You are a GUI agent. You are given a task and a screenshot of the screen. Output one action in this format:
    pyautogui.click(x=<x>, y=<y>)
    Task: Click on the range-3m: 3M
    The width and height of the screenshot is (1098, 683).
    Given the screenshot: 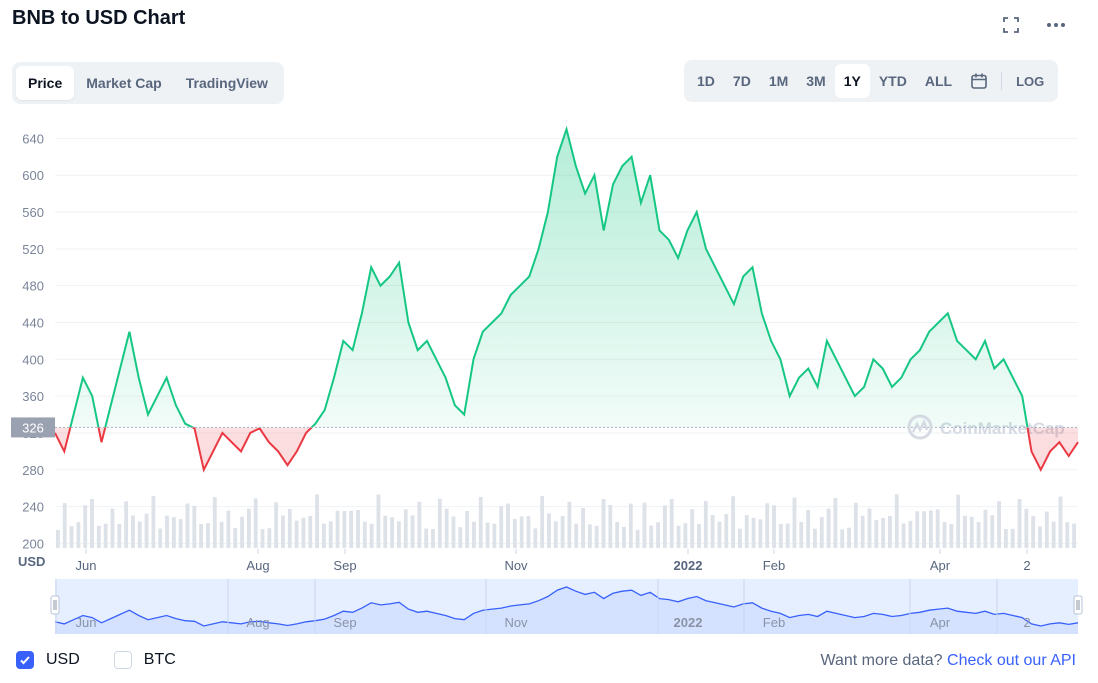 What is the action you would take?
    pyautogui.click(x=816, y=81)
    